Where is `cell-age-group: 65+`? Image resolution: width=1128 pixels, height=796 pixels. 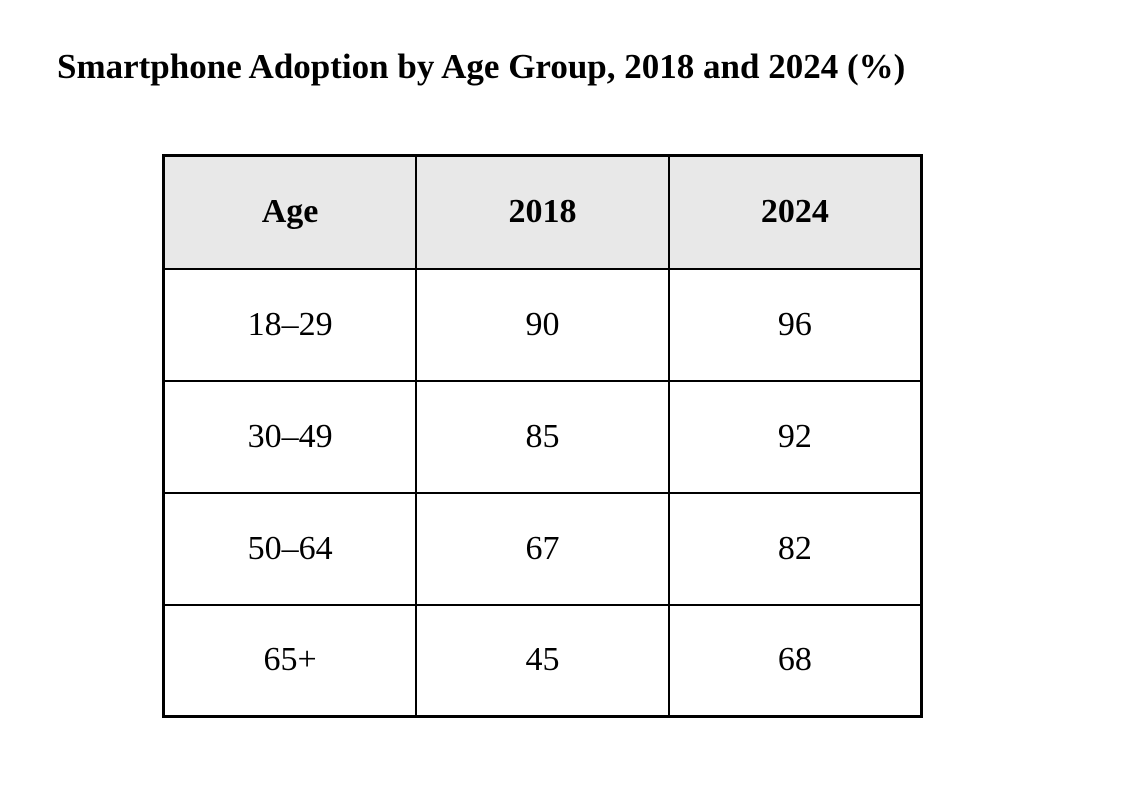 cell-age-group: 65+ is located at coordinates (290, 660).